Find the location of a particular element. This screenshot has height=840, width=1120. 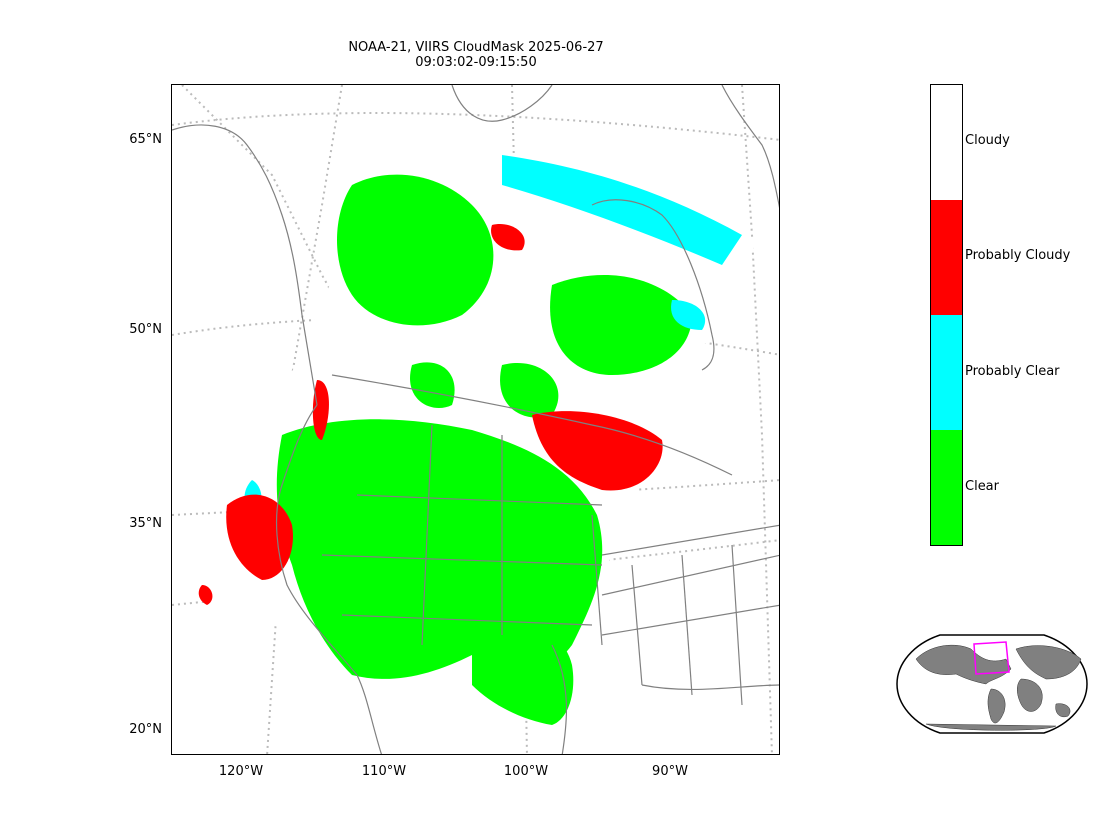

title-line-1: NOAA-21, VIIRS CloudMask 2025-06-27 is located at coordinates (476, 47).